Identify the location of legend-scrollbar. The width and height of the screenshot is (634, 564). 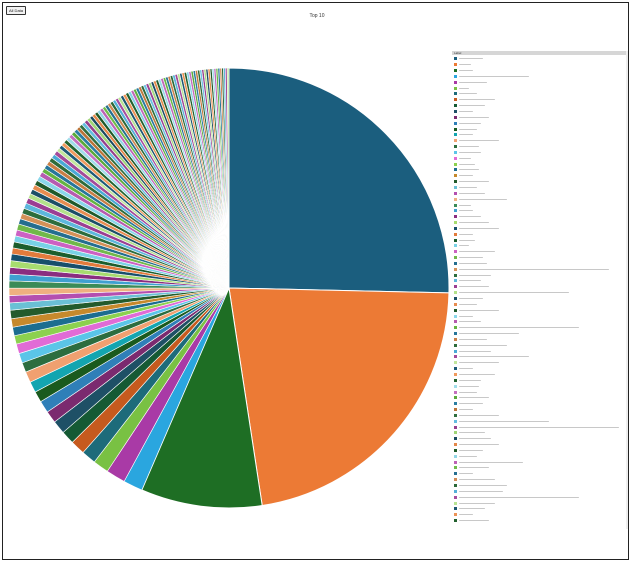
(627, 290).